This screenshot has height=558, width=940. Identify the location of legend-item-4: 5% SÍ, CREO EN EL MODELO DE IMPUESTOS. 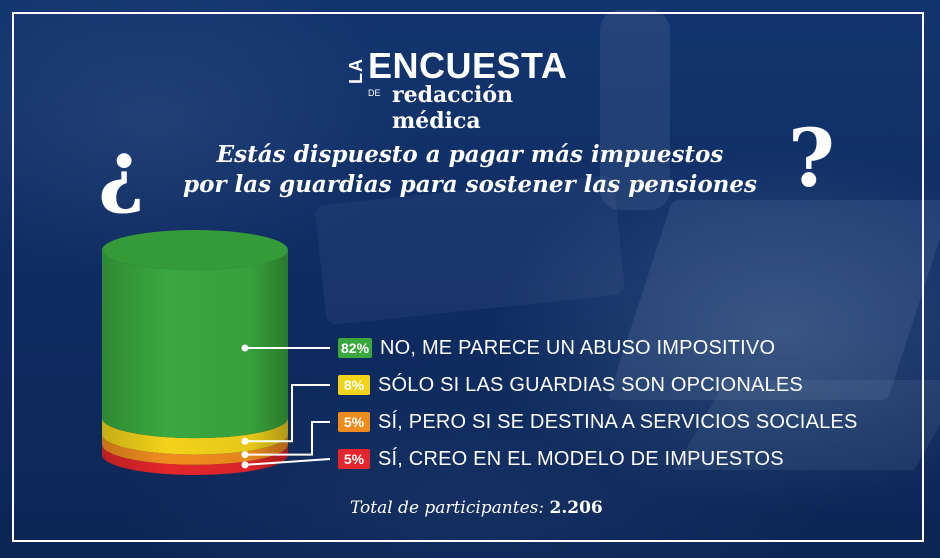
(561, 459).